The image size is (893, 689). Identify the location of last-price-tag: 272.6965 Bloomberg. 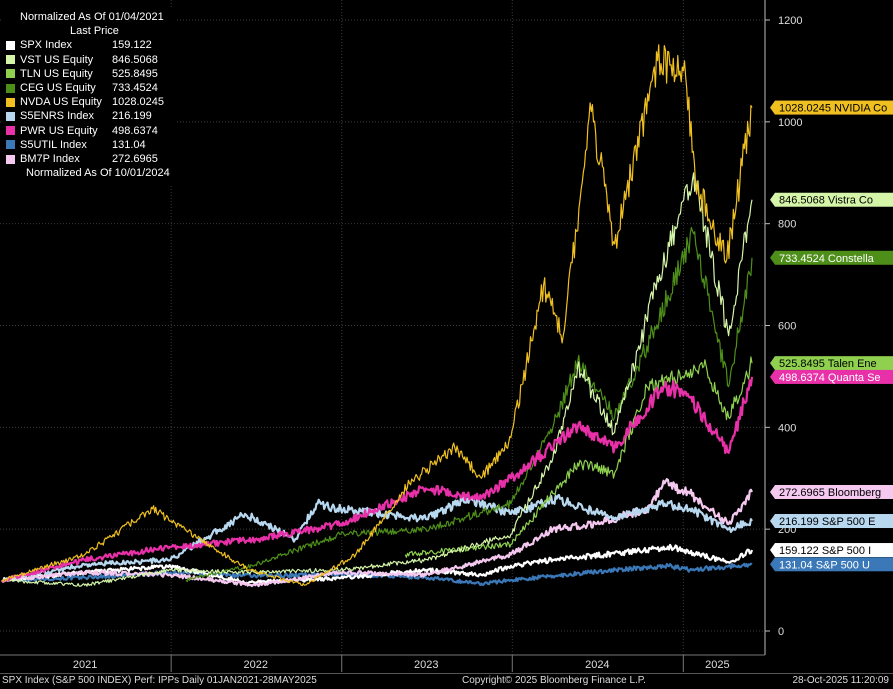
(831, 491).